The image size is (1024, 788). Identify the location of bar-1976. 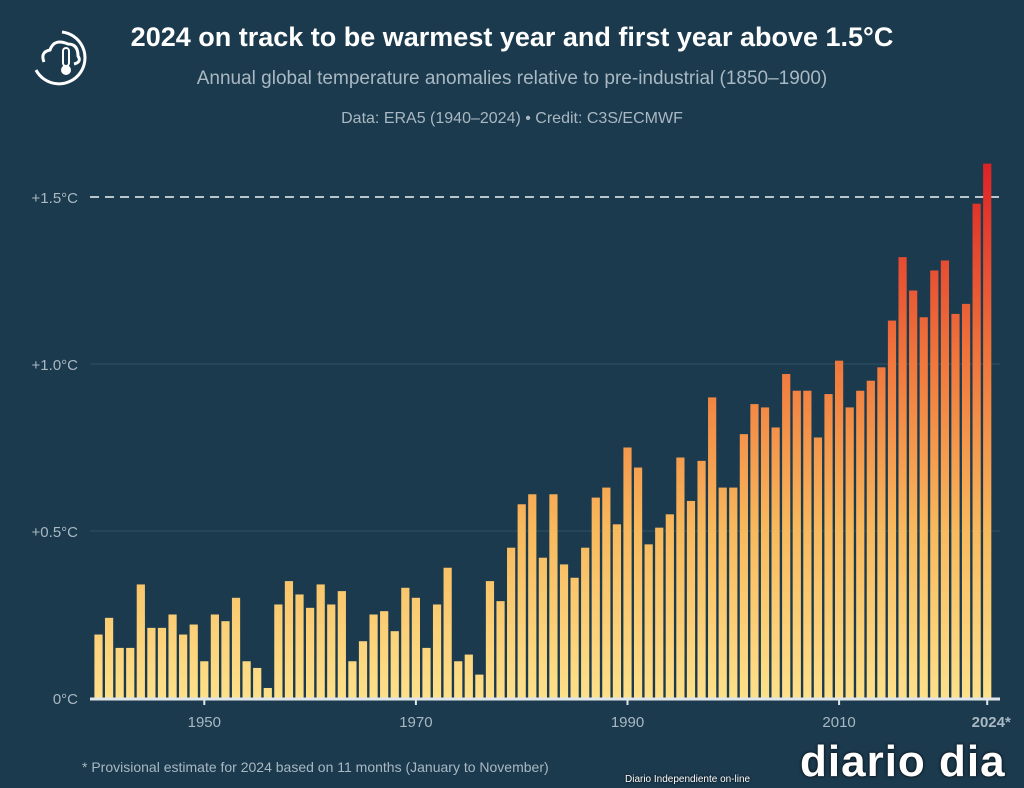
(479, 686).